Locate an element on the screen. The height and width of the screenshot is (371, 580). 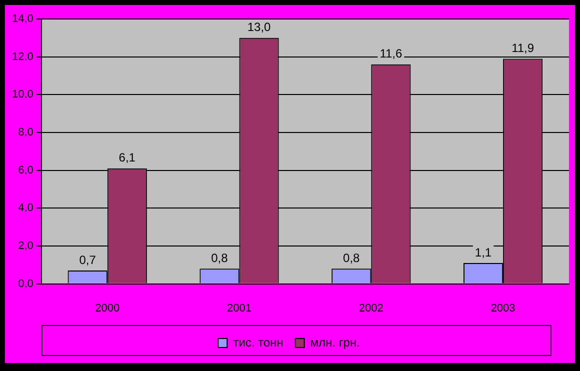
x-tick-label: 2000 is located at coordinates (107, 308).